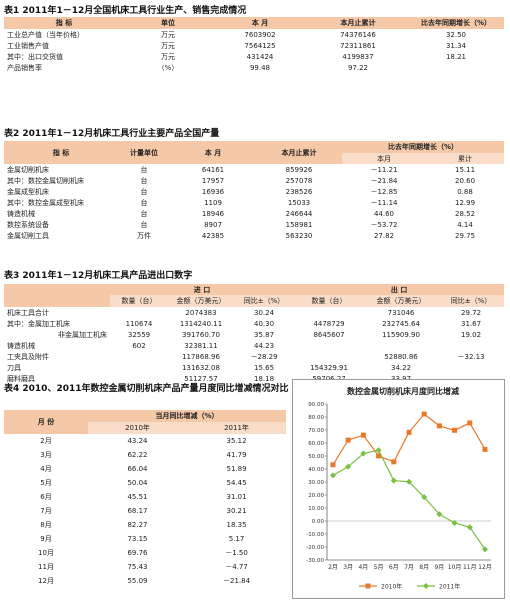 The height and width of the screenshot is (604, 510). I want to click on table-row: 工业总产值（当年价格） 万元 7603902 74376146 32.50, so click(254, 34).